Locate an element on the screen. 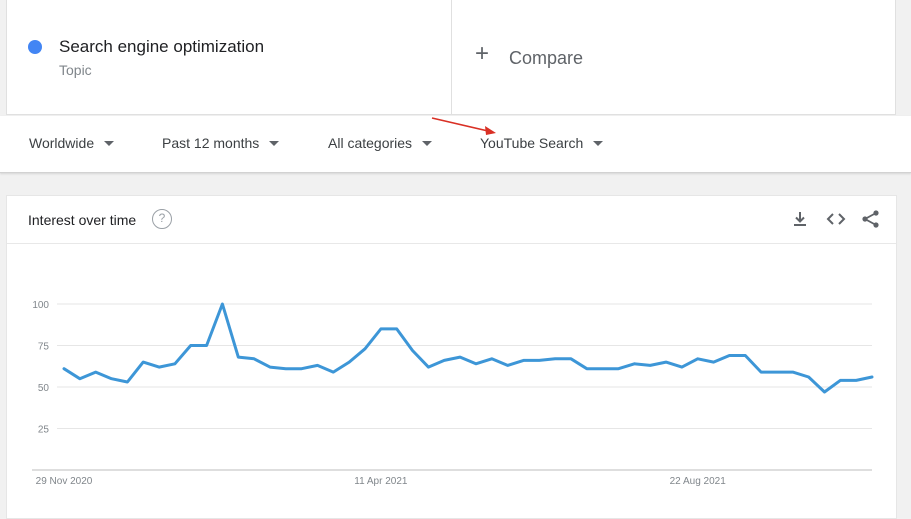 This screenshot has height=519, width=911. y-tick-label: 25 is located at coordinates (44, 430).